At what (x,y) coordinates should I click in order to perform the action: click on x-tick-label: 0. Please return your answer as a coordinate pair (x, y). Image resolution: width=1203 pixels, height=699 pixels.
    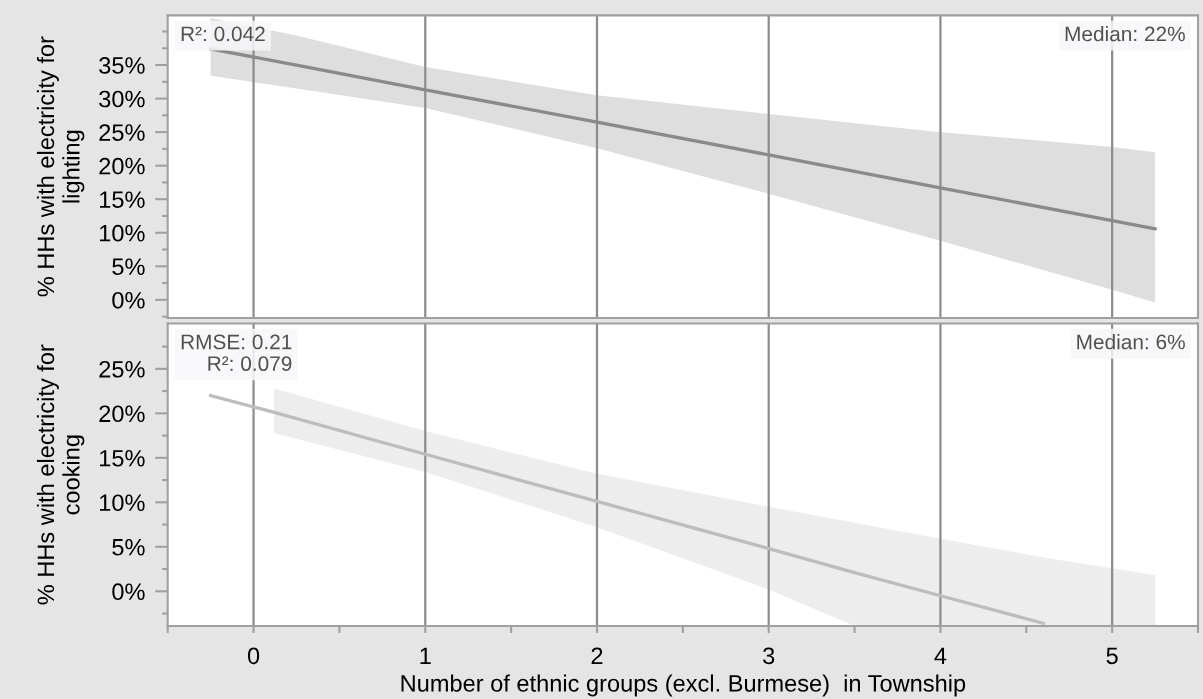
    Looking at the image, I should click on (253, 656).